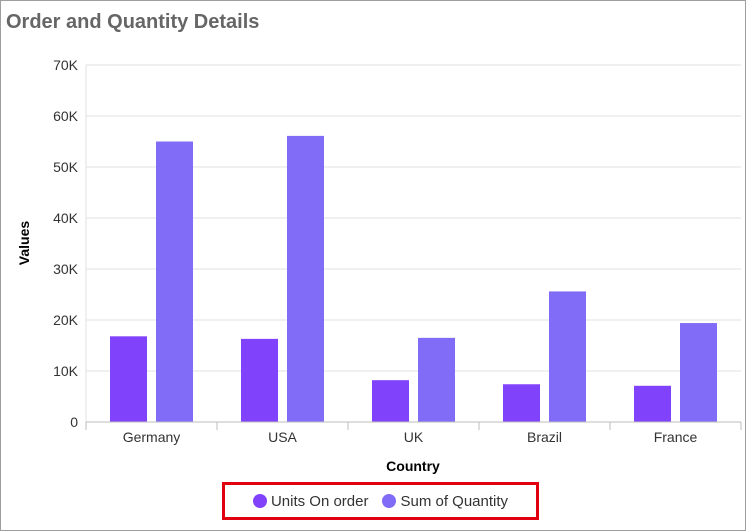 This screenshot has height=531, width=746. Describe the element at coordinates (414, 437) in the screenshot. I see `x-tick-label: UK` at that location.